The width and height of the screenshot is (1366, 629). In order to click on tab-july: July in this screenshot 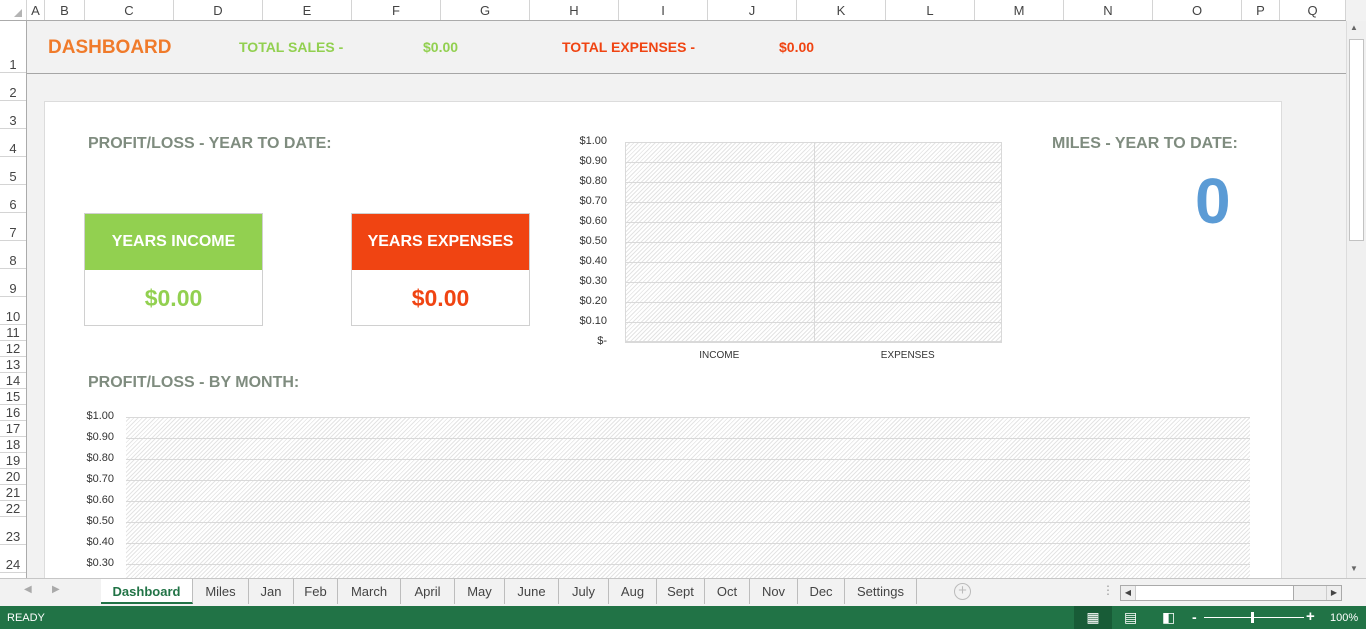, I will do `click(584, 591)`.